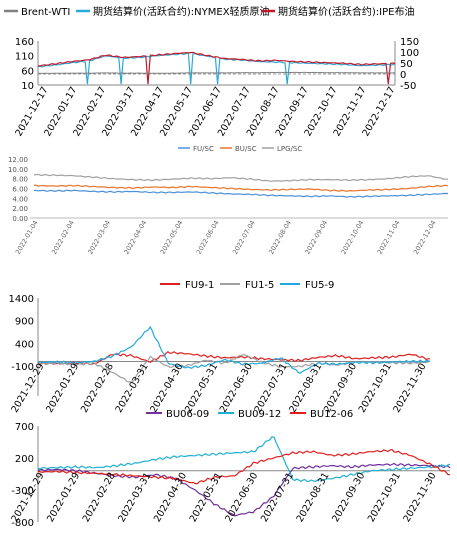 The height and width of the screenshot is (541, 457). What do you see at coordinates (20, 199) in the screenshot?
I see `y-tick-label: 4.00` at bounding box center [20, 199].